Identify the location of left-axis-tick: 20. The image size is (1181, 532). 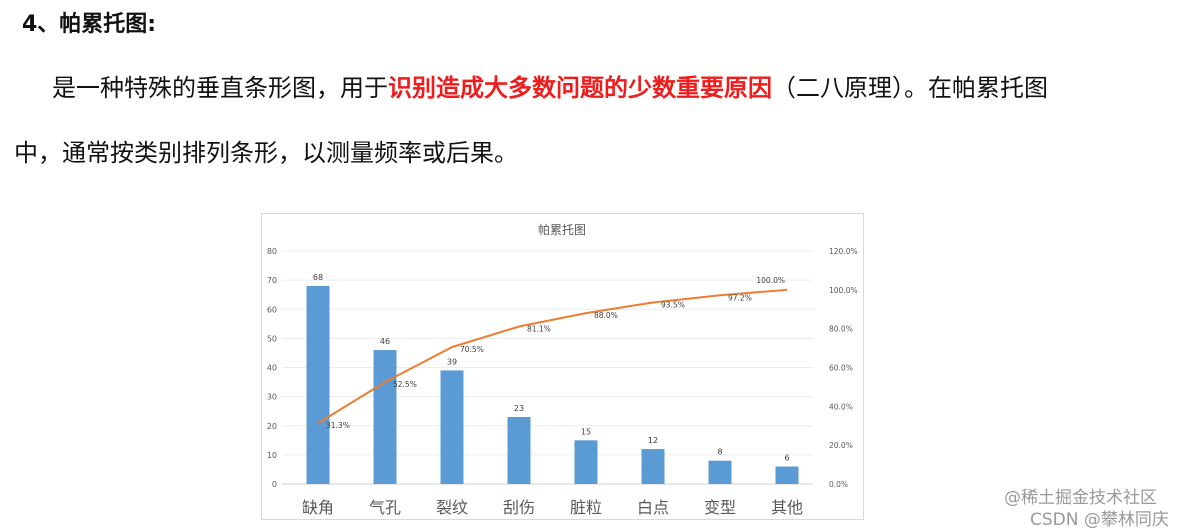
(272, 426).